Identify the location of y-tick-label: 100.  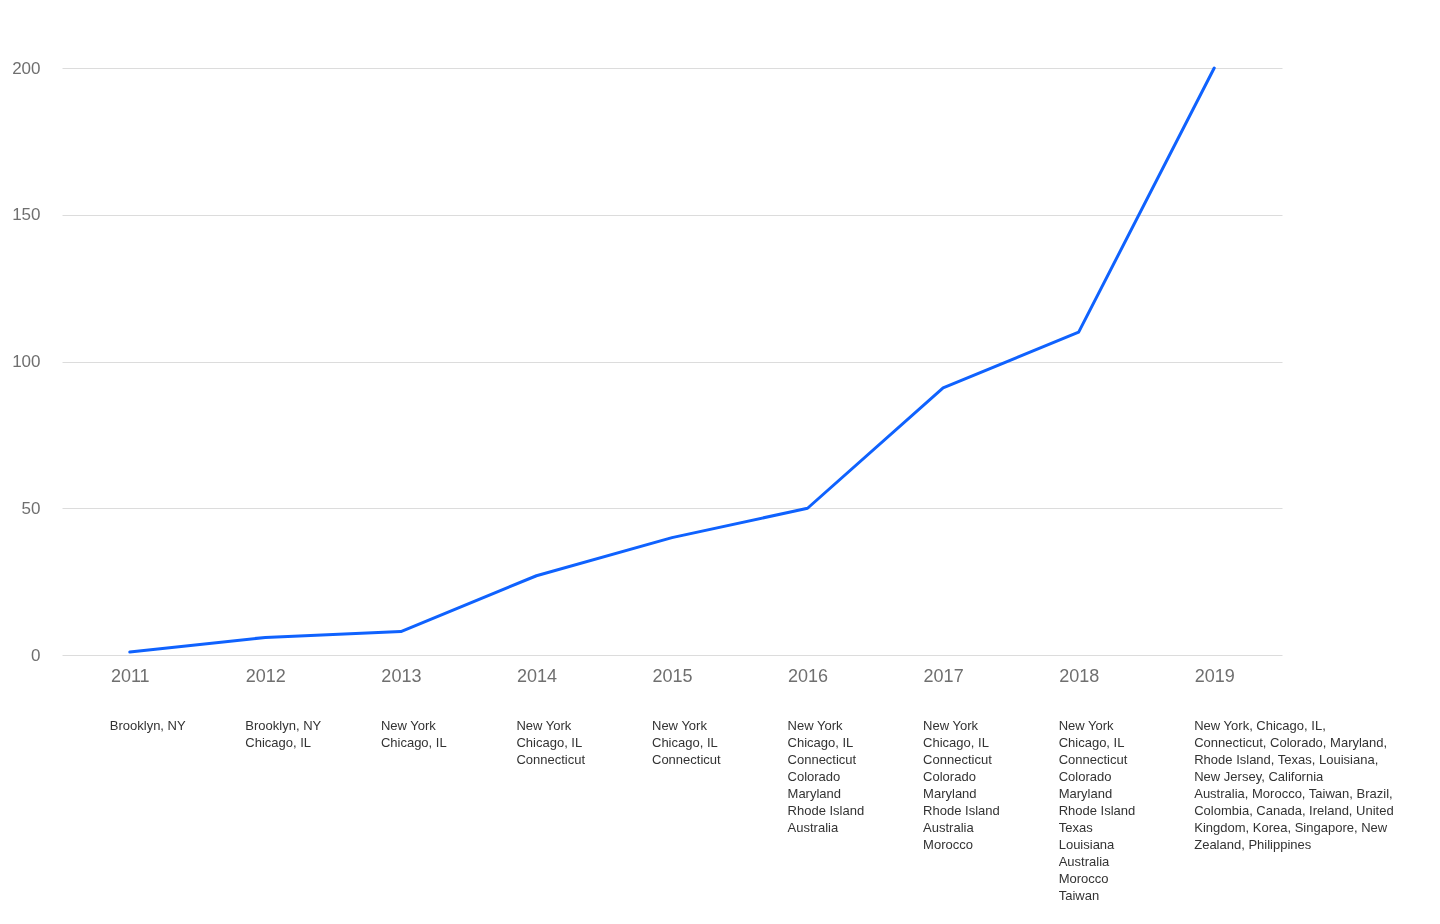
(26, 361).